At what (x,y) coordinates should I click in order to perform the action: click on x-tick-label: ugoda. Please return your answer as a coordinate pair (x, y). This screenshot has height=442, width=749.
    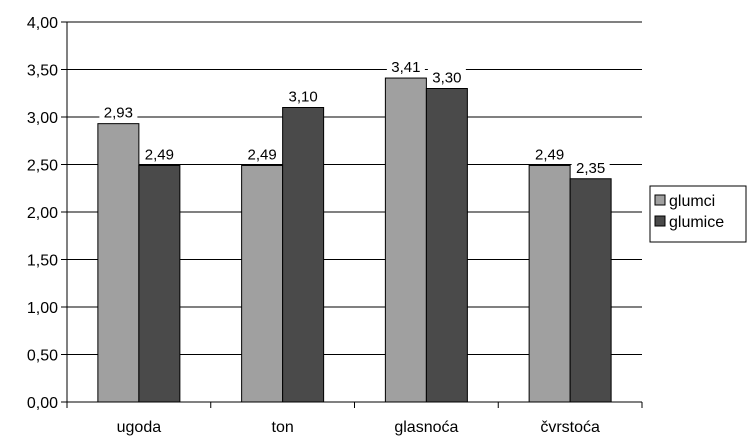
    Looking at the image, I should click on (139, 427).